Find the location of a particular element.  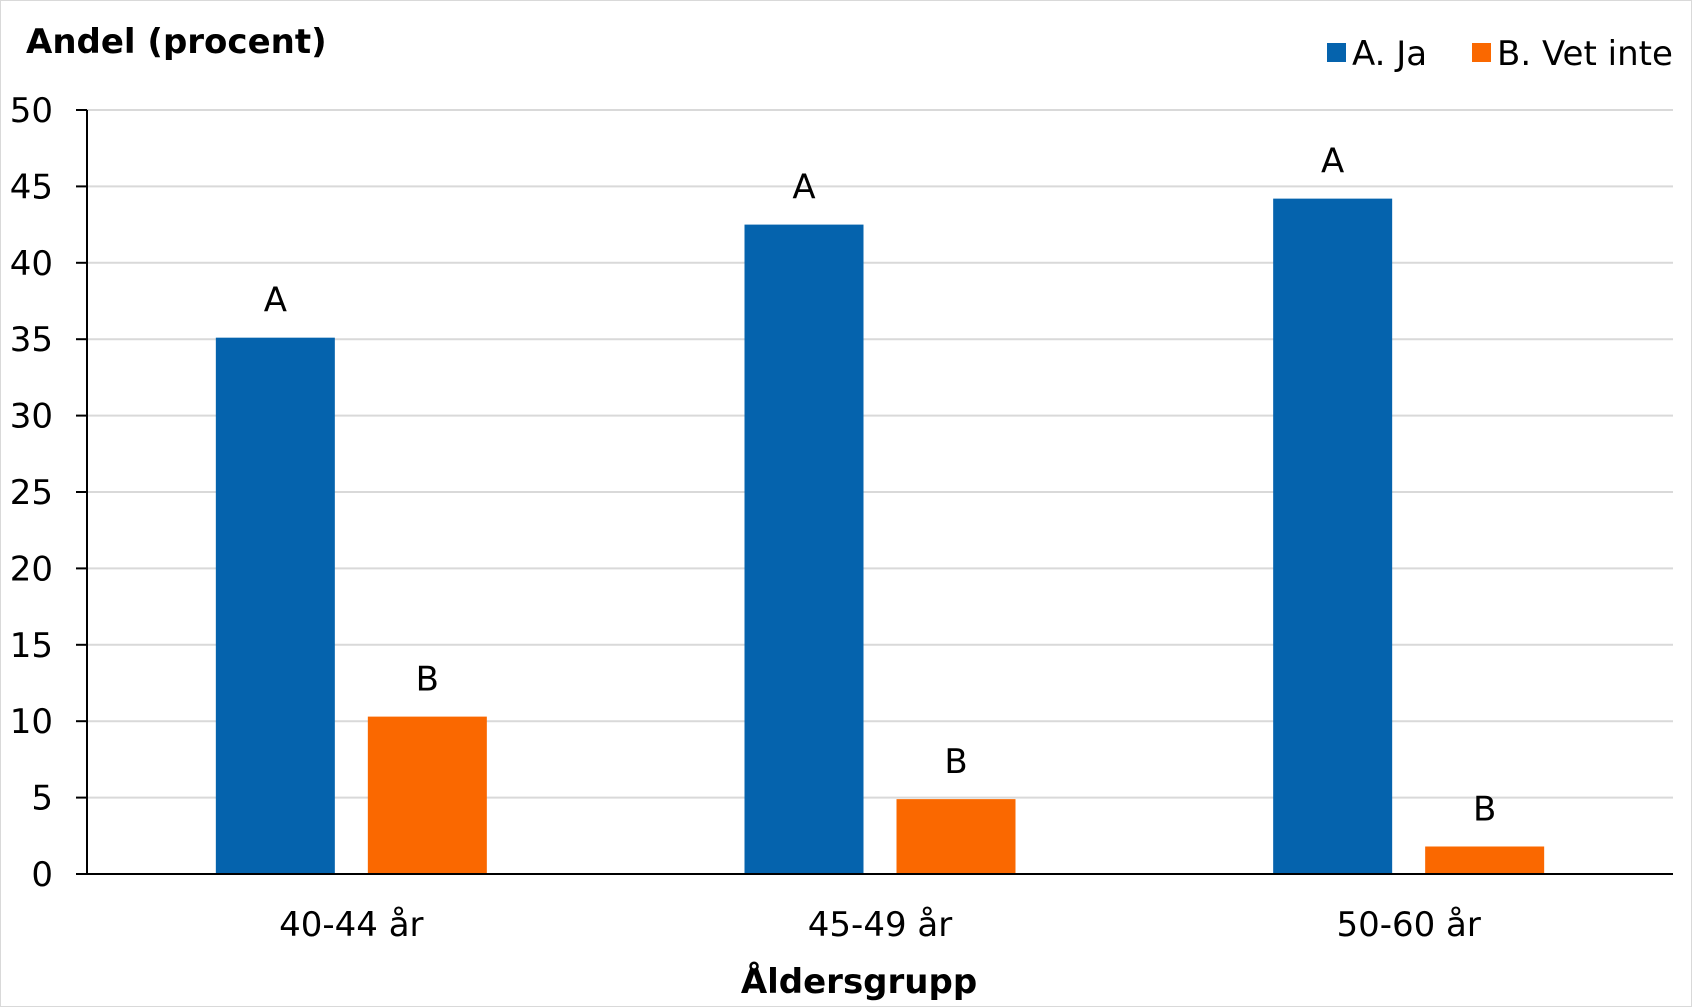

x-tick-label-2: 50-60 år is located at coordinates (1408, 925).